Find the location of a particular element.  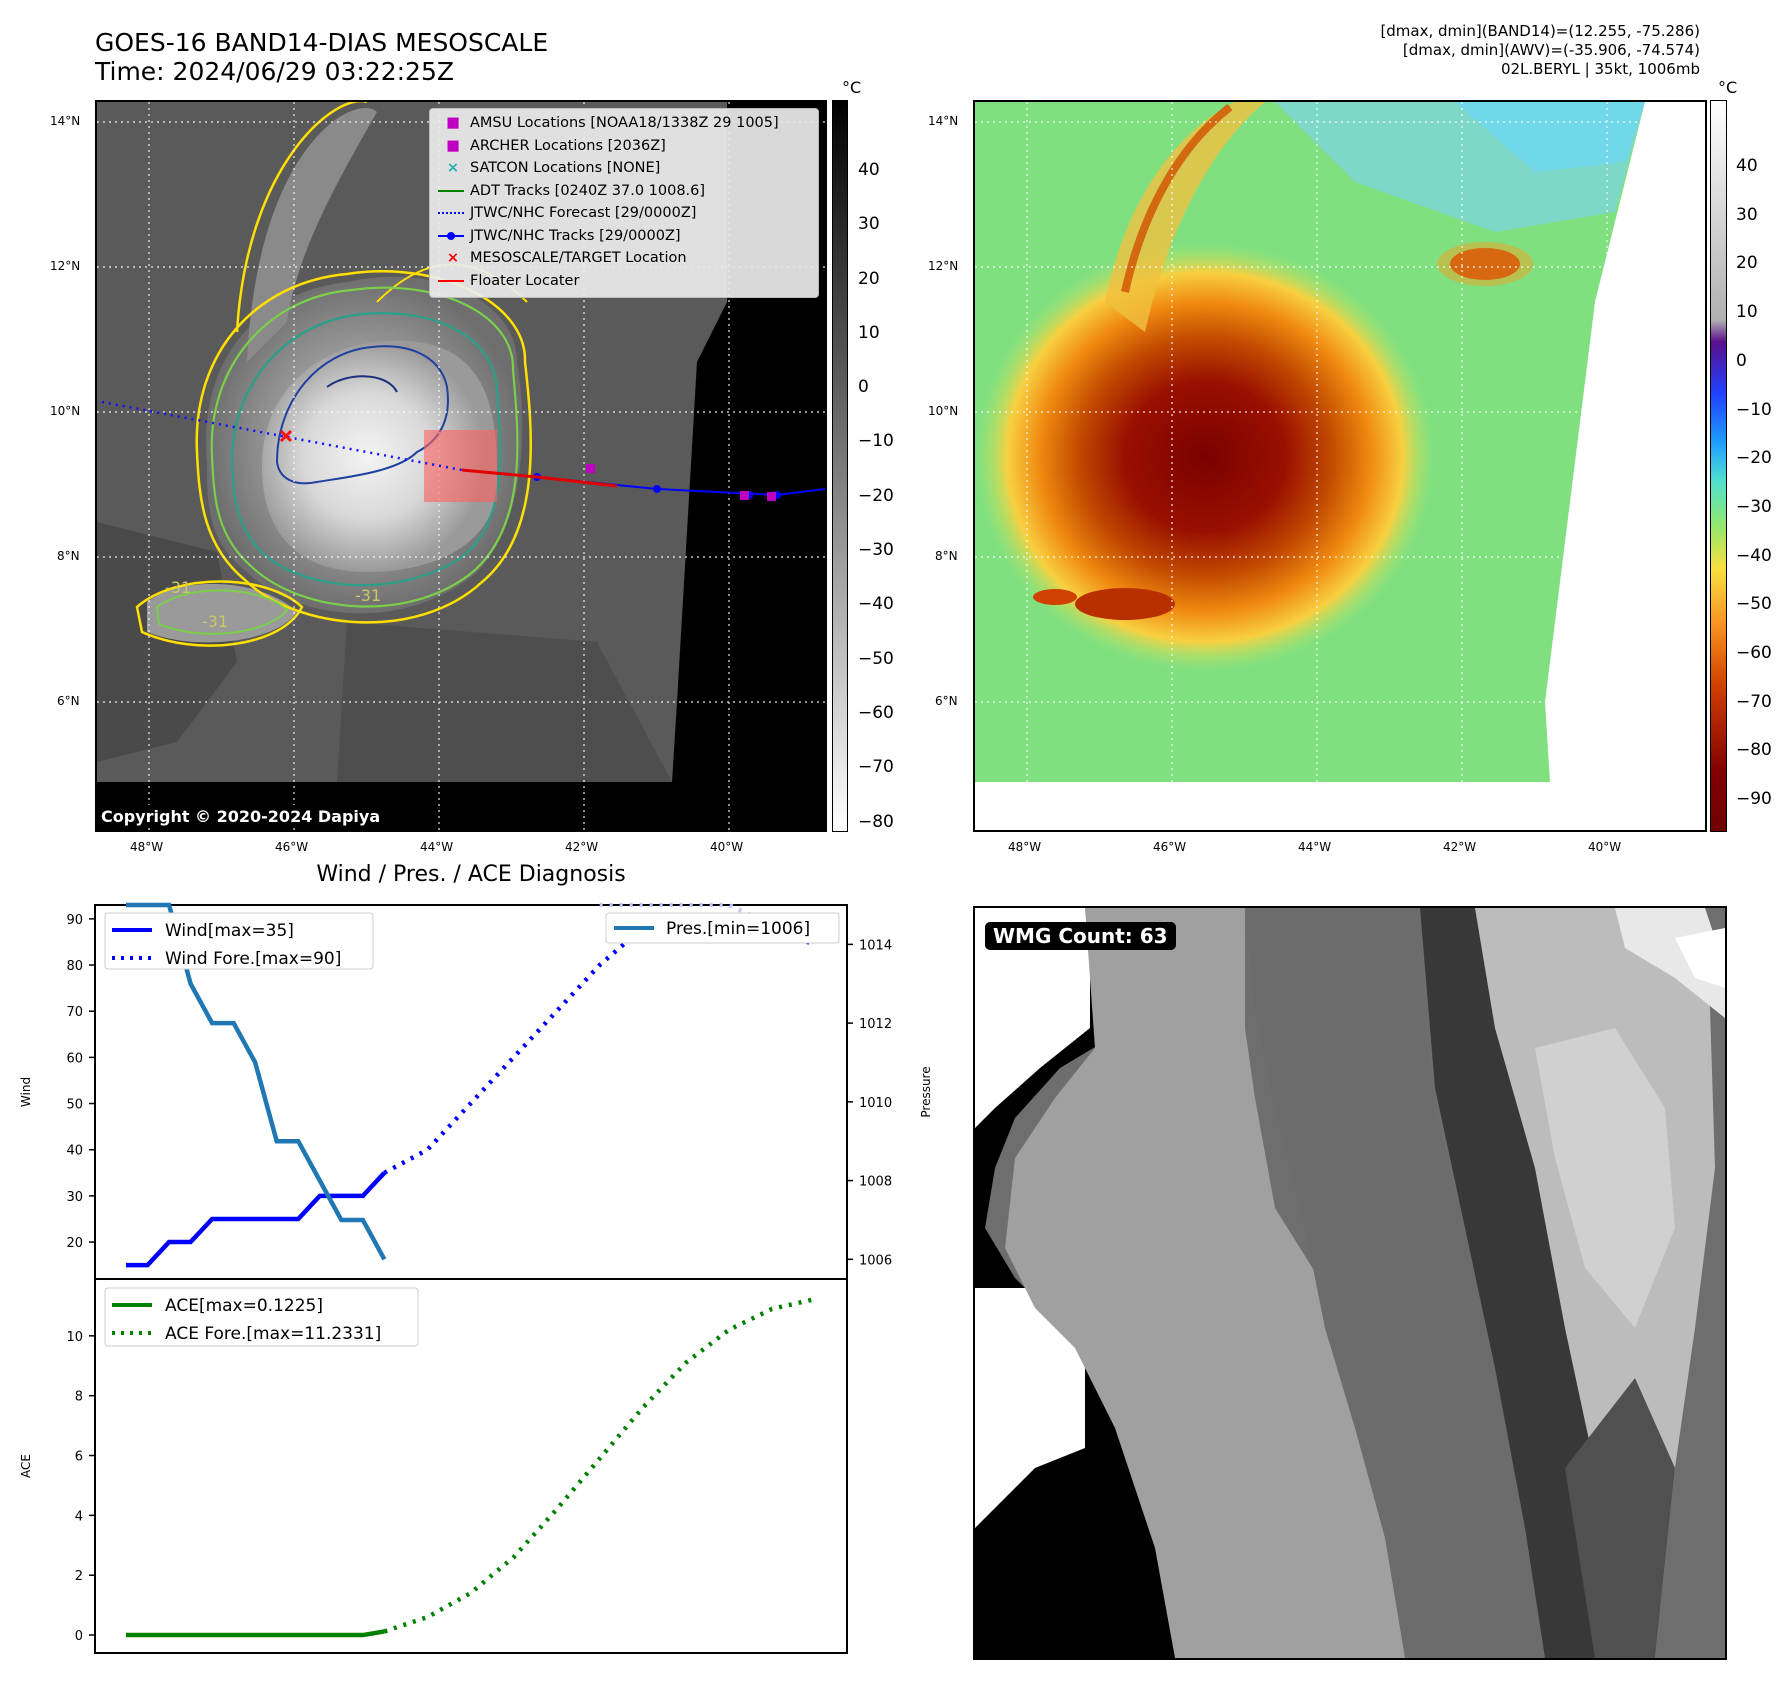

legend-entry: ■ ARCHER Locations [2036Z] is located at coordinates (624, 146).